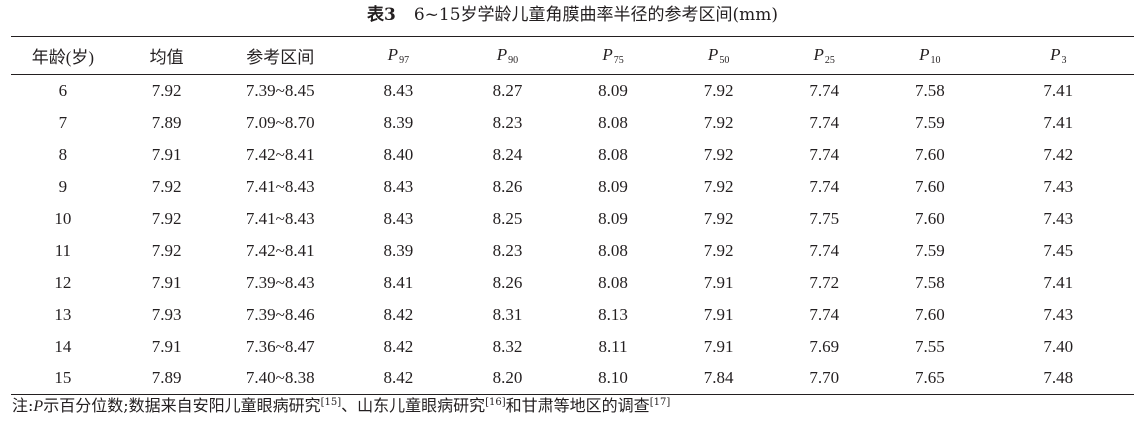 This screenshot has width=1145, height=424. What do you see at coordinates (507, 154) in the screenshot?
I see `cell-p90: 8.24` at bounding box center [507, 154].